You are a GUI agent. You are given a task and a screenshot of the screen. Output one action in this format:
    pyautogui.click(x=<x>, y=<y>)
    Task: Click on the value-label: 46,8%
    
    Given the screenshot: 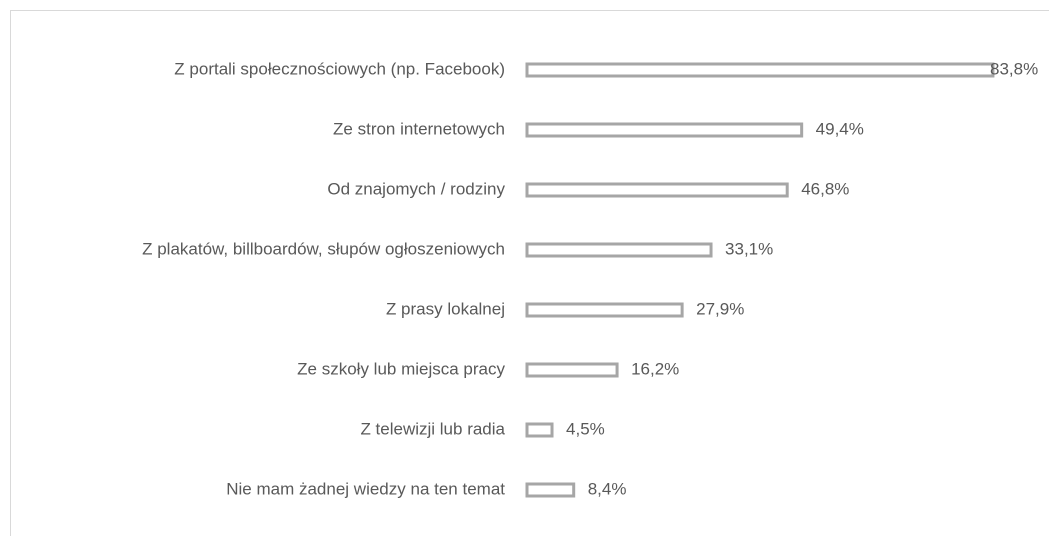 What is the action you would take?
    pyautogui.click(x=825, y=188)
    